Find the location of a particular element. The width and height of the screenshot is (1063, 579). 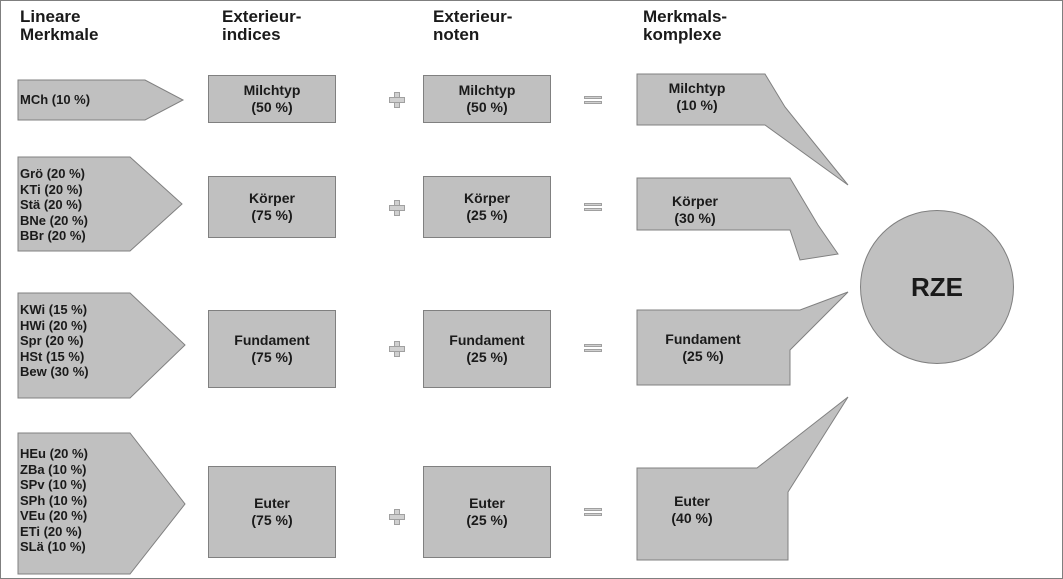

index-box-fundament: Fundament (75 %) is located at coordinates (272, 349).